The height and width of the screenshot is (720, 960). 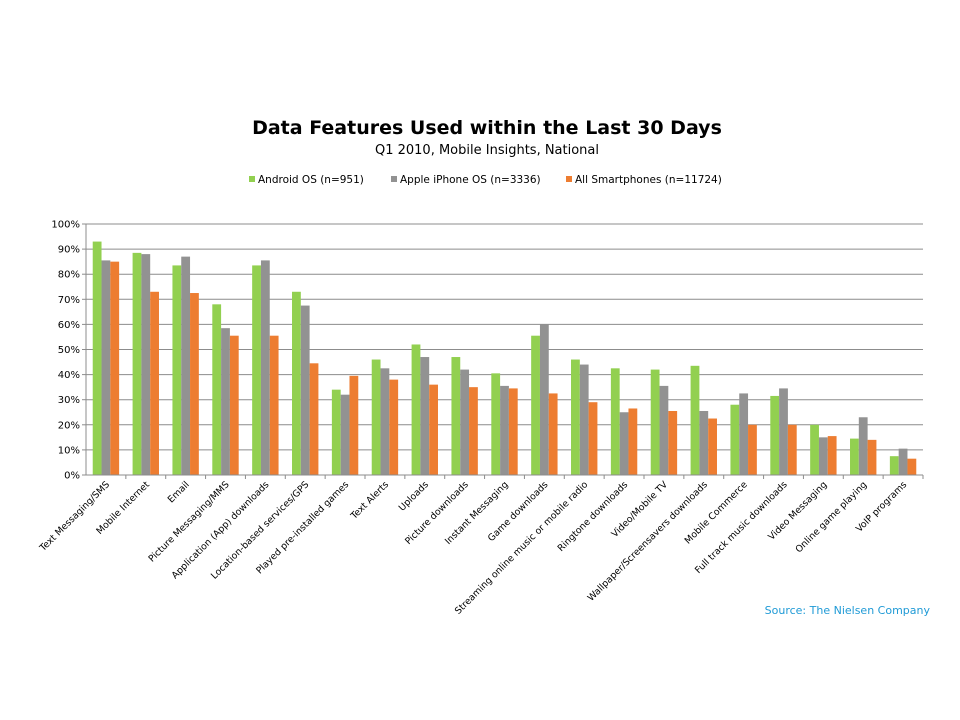 I want to click on x-tick-label: Online game playing, so click(x=831, y=517).